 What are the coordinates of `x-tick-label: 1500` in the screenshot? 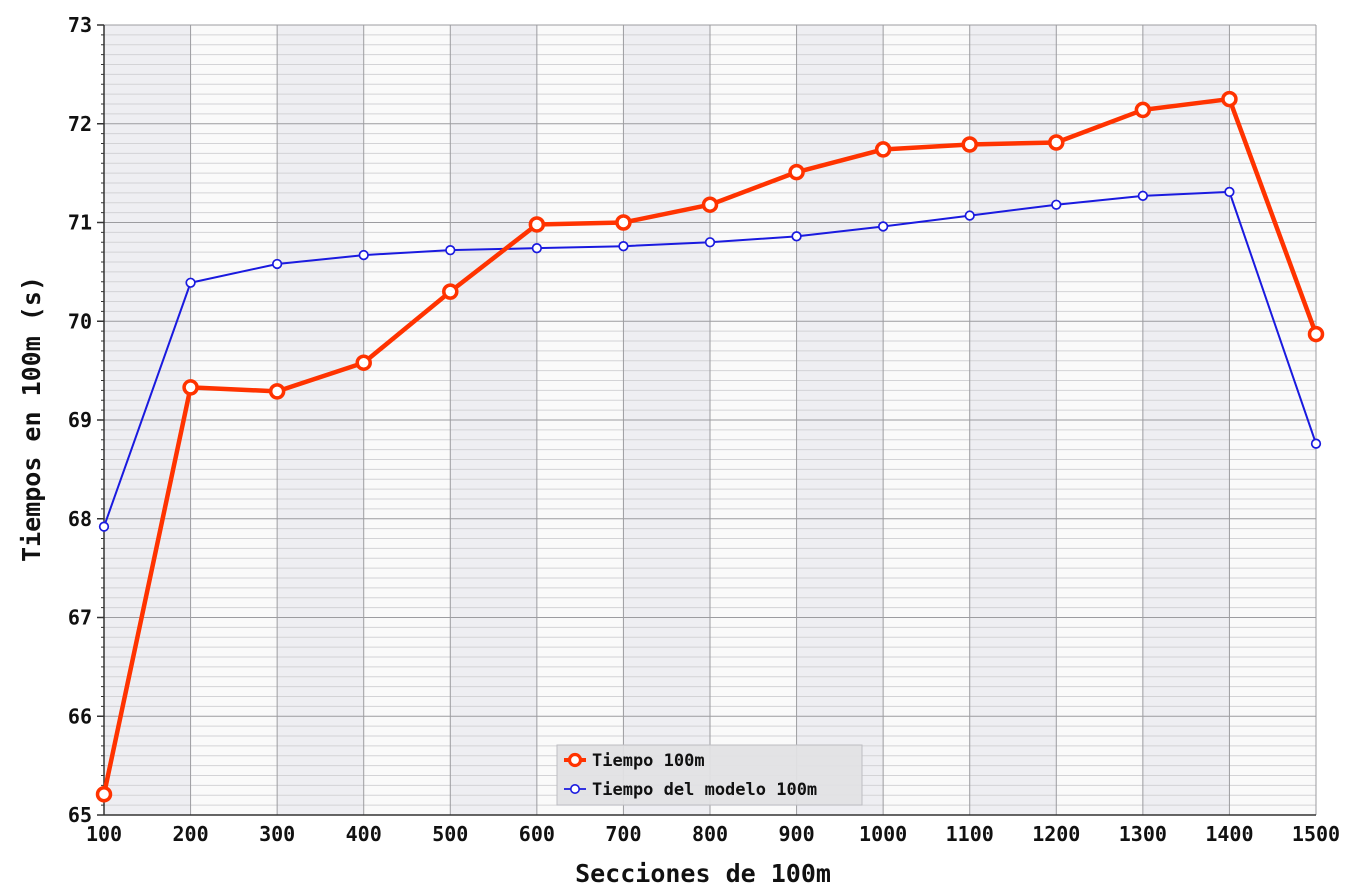 It's located at (1316, 834).